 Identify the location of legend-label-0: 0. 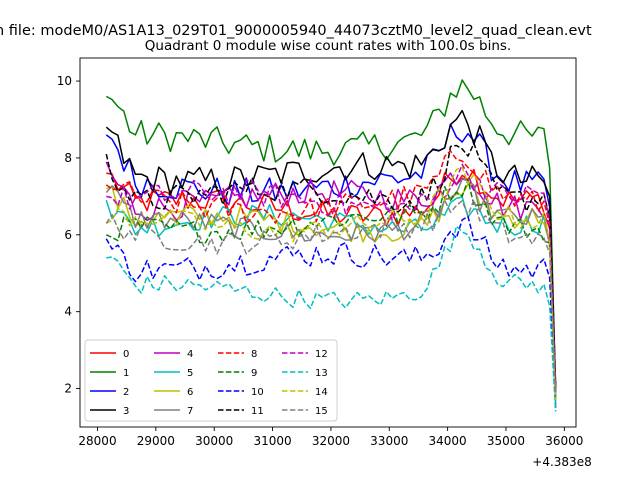
(126, 354).